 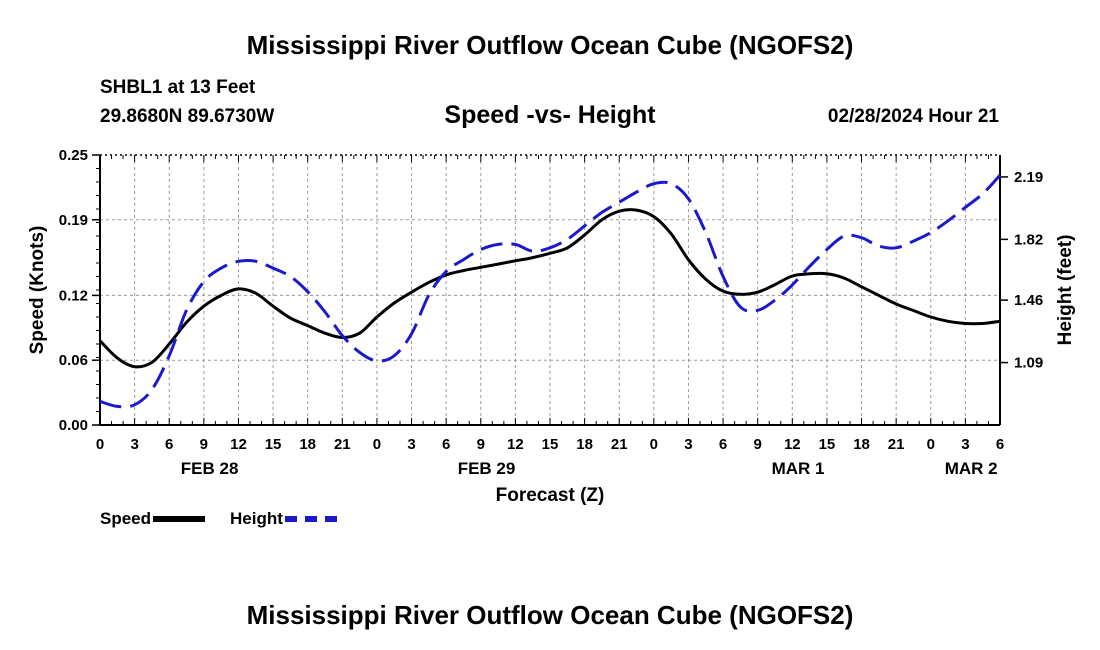 What do you see at coordinates (73, 155) in the screenshot?
I see `y-left-tick-label: 0.25` at bounding box center [73, 155].